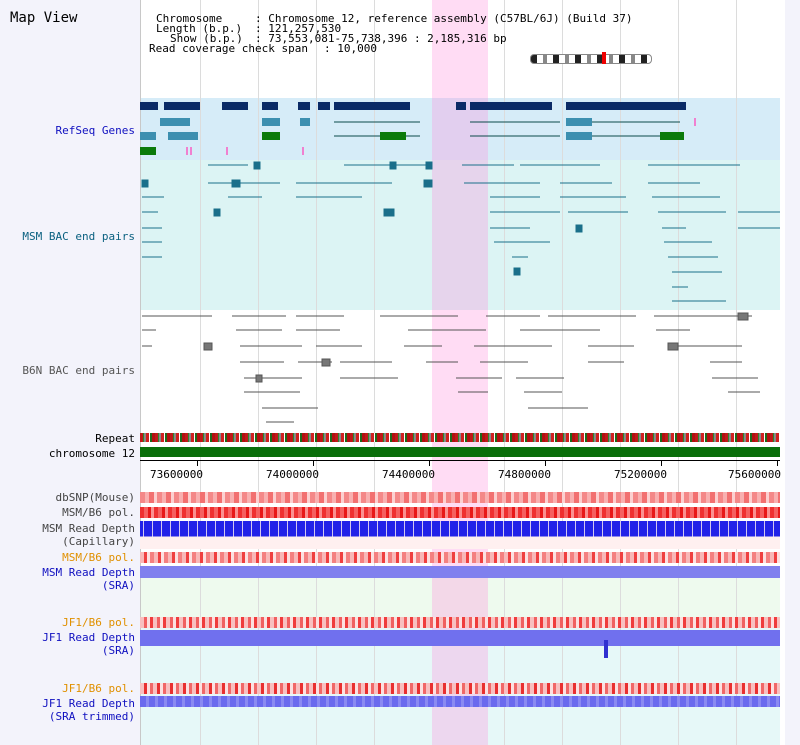 This screenshot has height=745, width=800. What do you see at coordinates (88, 528) in the screenshot?
I see `track-label-msm-depth-cap-1: MSM Read Depth` at bounding box center [88, 528].